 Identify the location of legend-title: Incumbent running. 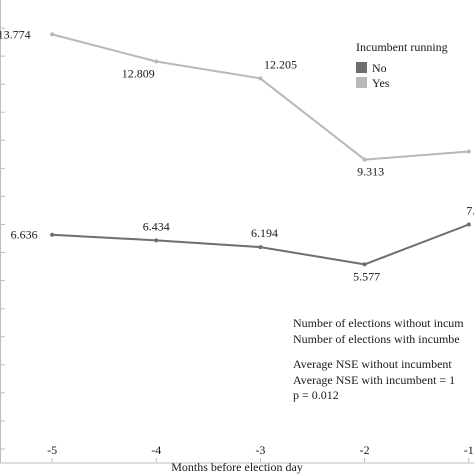
(402, 47).